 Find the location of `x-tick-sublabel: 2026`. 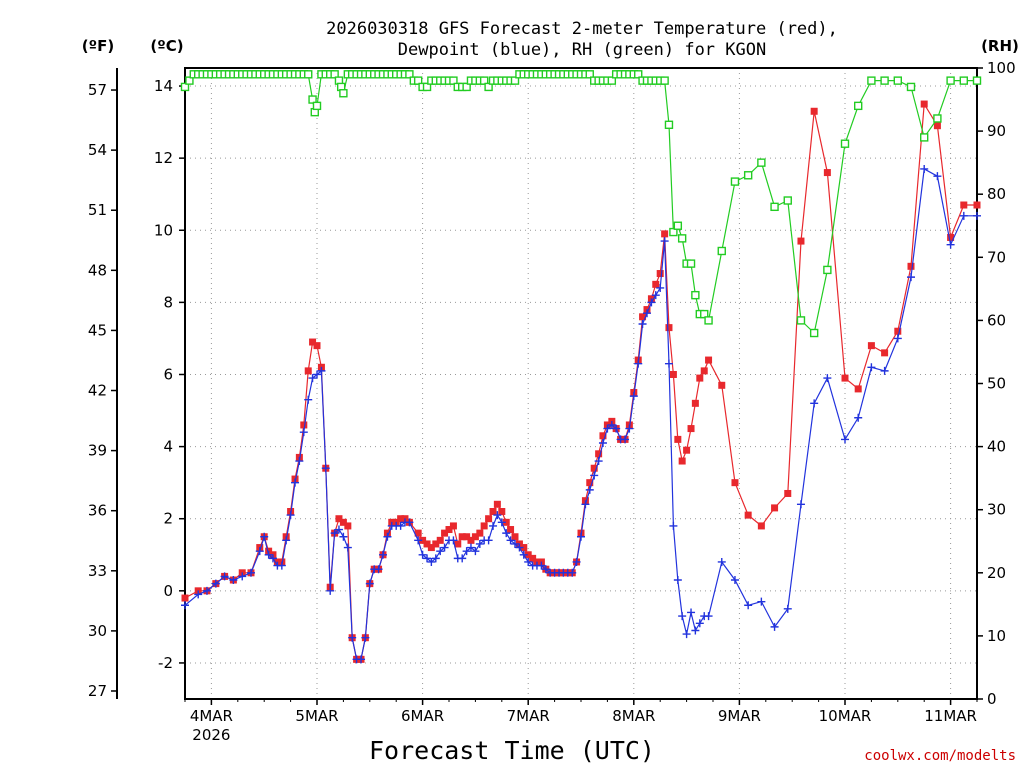

x-tick-sublabel: 2026 is located at coordinates (211, 735).